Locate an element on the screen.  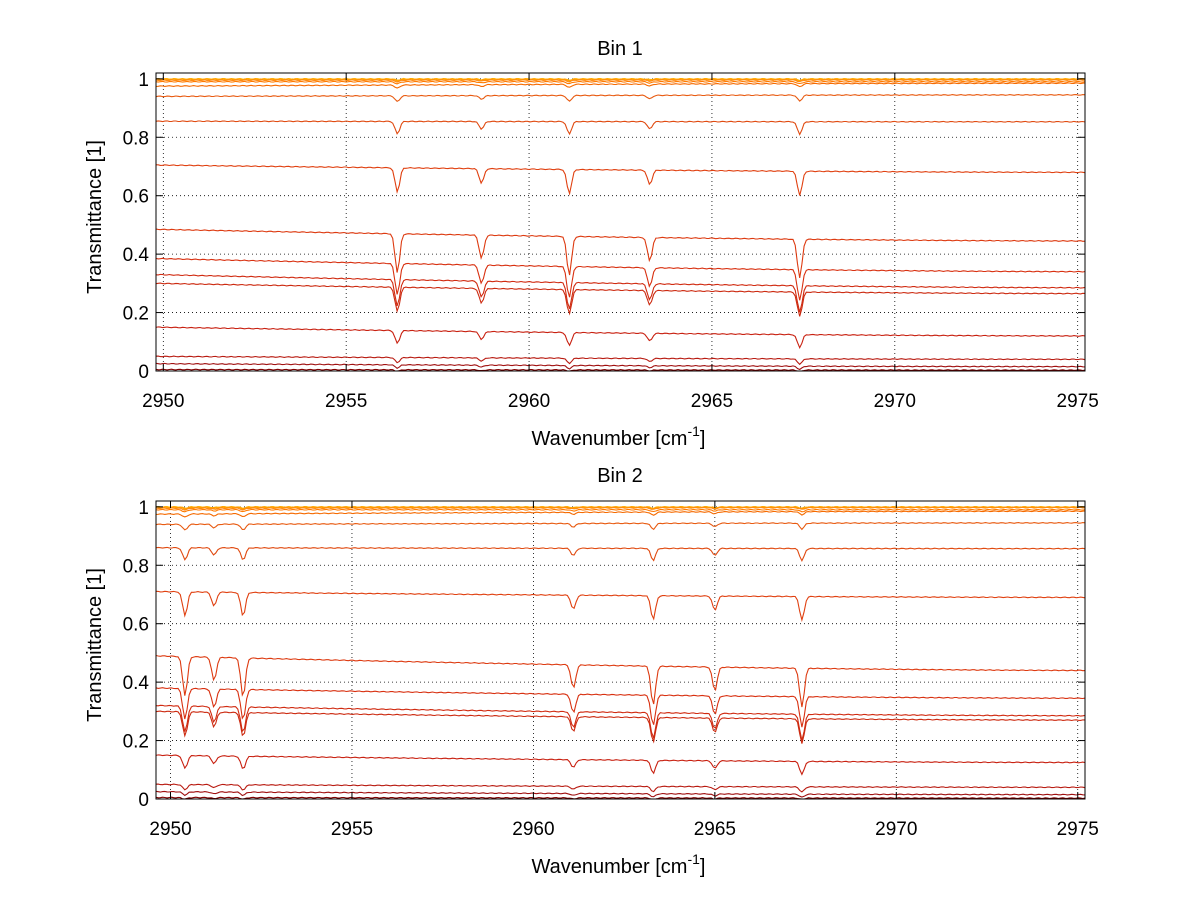
chart-title: Bin 2 is located at coordinates (620, 476).